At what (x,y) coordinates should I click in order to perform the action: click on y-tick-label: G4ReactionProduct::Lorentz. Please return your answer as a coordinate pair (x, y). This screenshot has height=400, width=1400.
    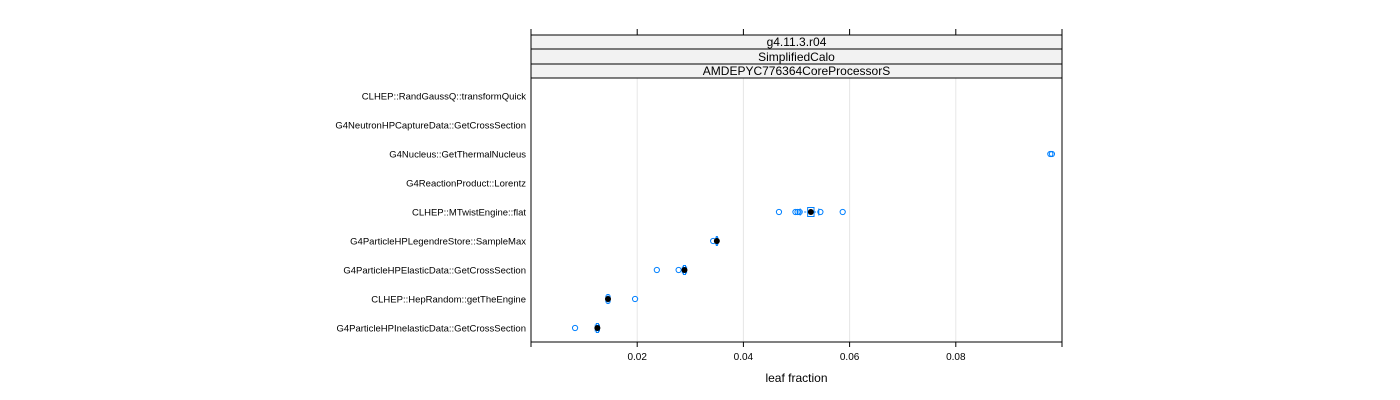
    Looking at the image, I should click on (466, 184).